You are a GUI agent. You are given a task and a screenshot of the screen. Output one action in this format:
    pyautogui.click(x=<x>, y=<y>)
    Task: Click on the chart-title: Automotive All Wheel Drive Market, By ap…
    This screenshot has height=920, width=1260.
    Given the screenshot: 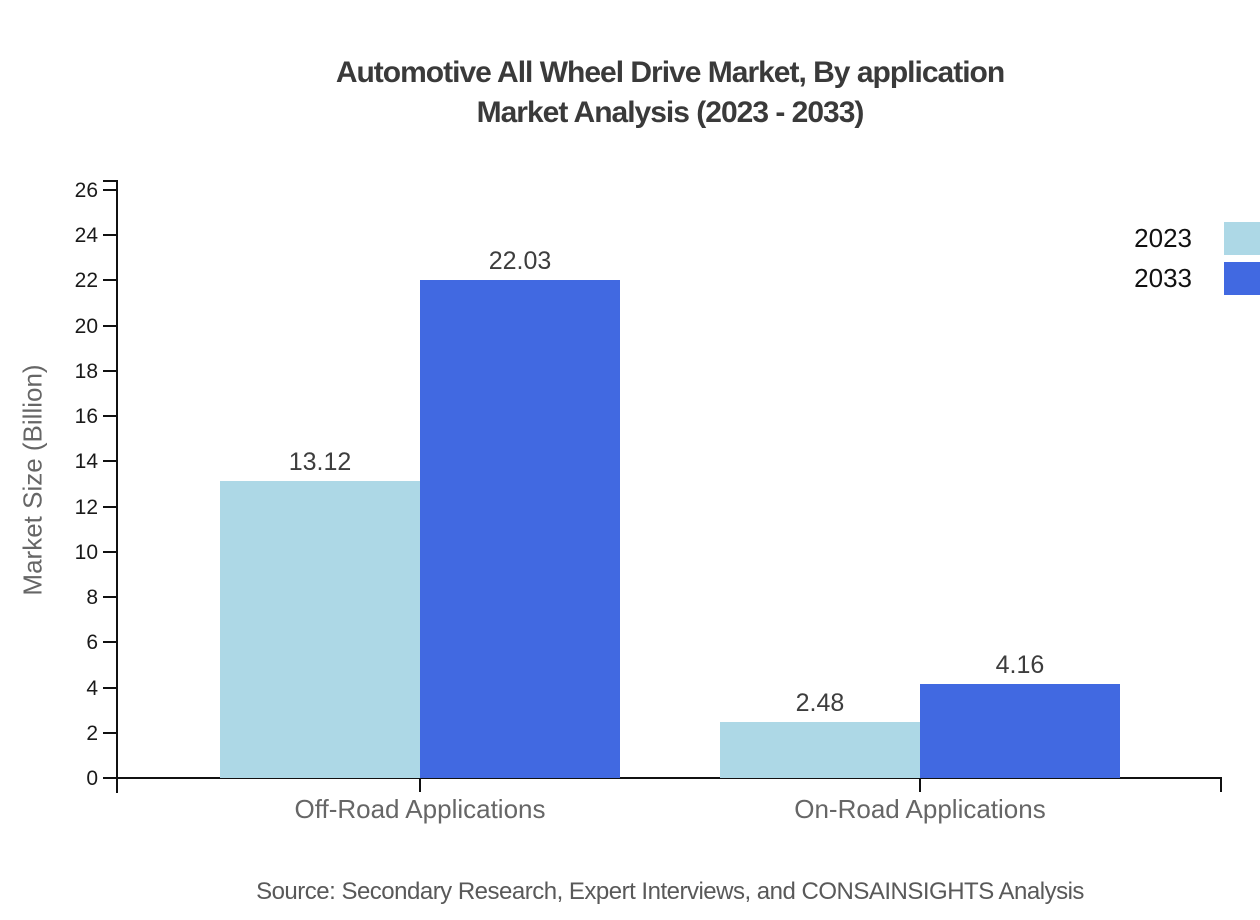 What is the action you would take?
    pyautogui.click(x=670, y=93)
    